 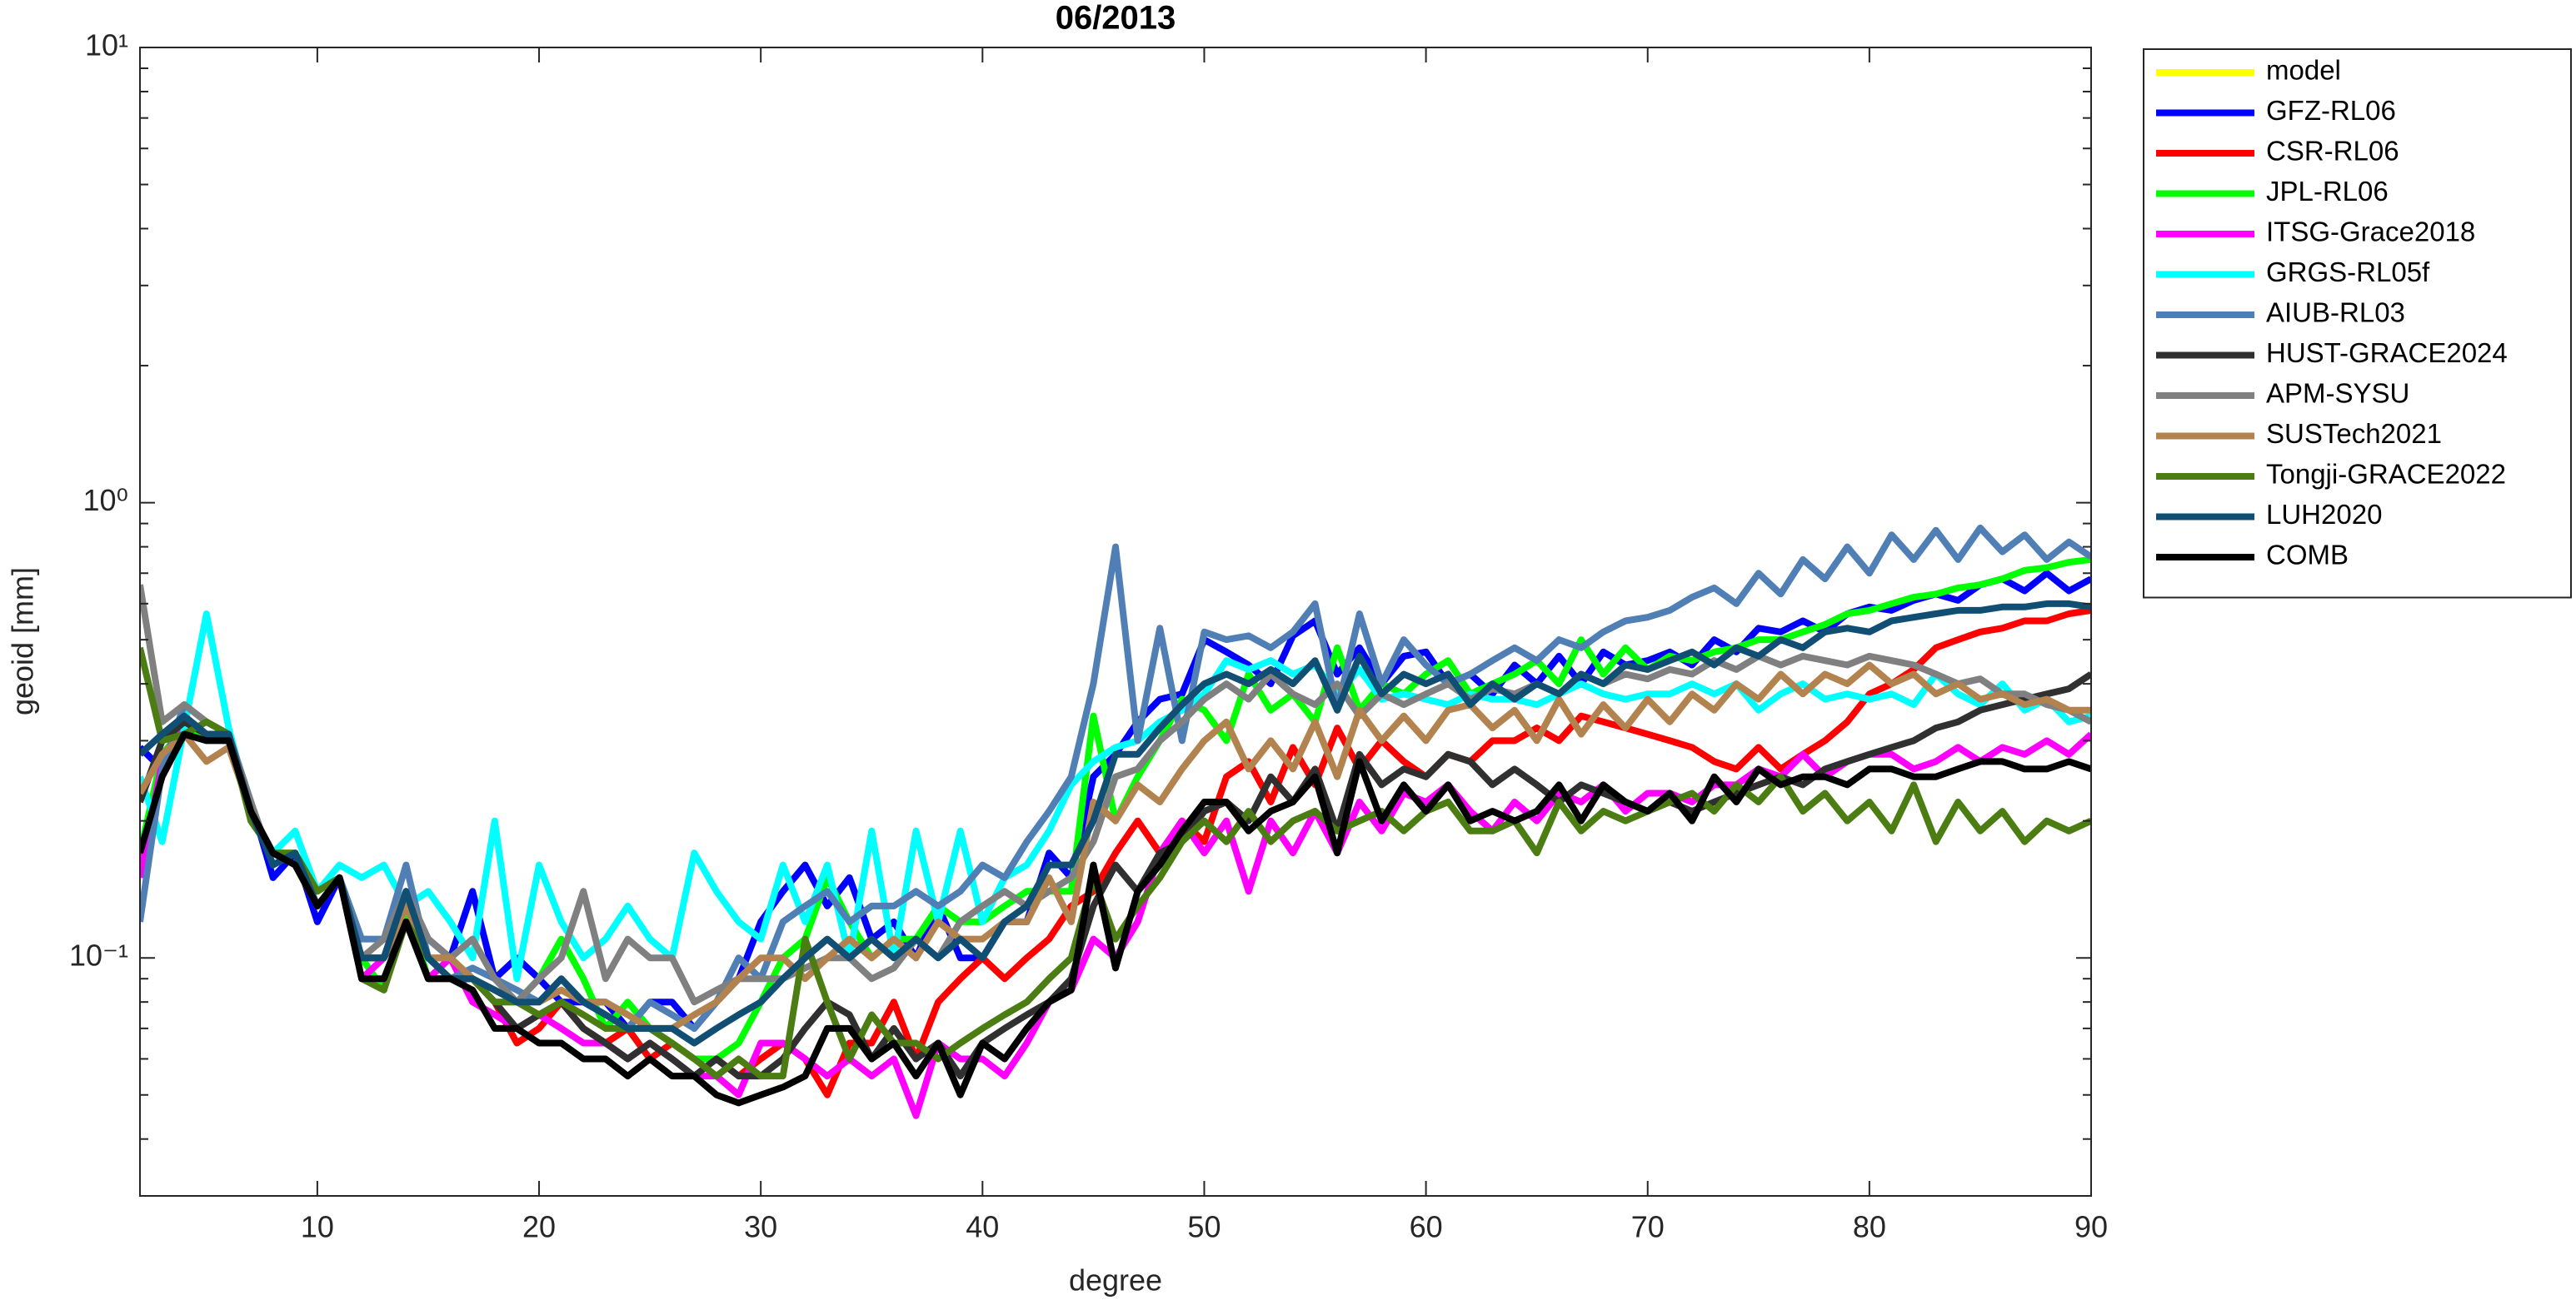 What do you see at coordinates (2387, 352) in the screenshot?
I see `legend-label: HUST-GRACE2024` at bounding box center [2387, 352].